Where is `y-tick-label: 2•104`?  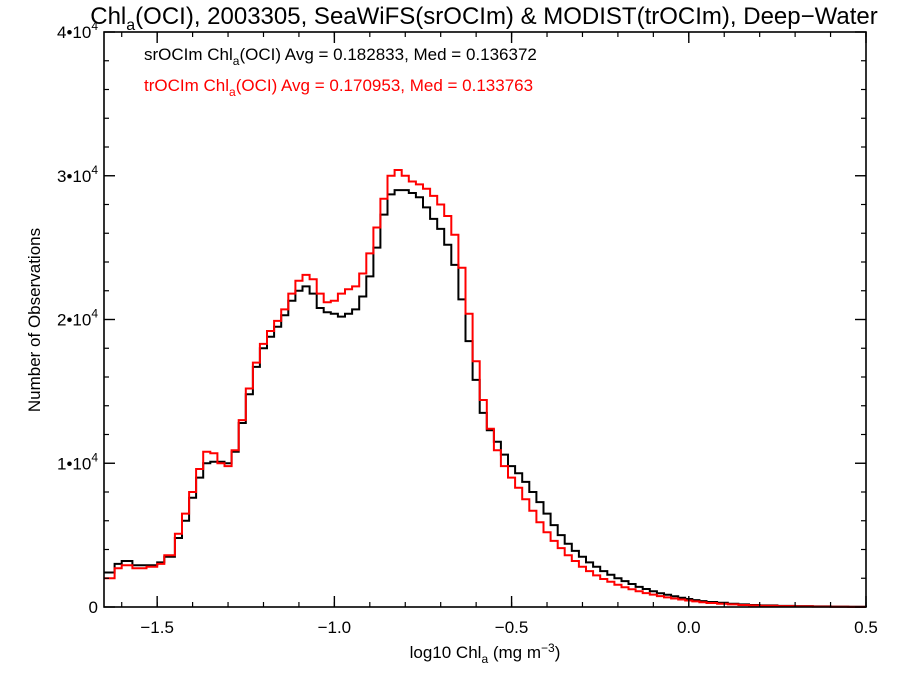 y-tick-label: 2•104 is located at coordinates (77, 318).